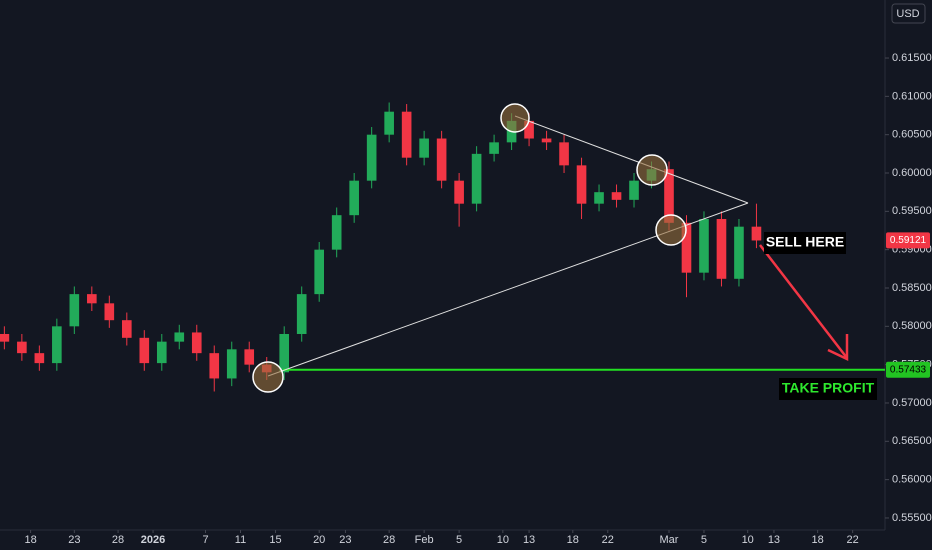 The image size is (932, 550). Describe the element at coordinates (319, 540) in the screenshot. I see `x-tick-label: 20` at that location.